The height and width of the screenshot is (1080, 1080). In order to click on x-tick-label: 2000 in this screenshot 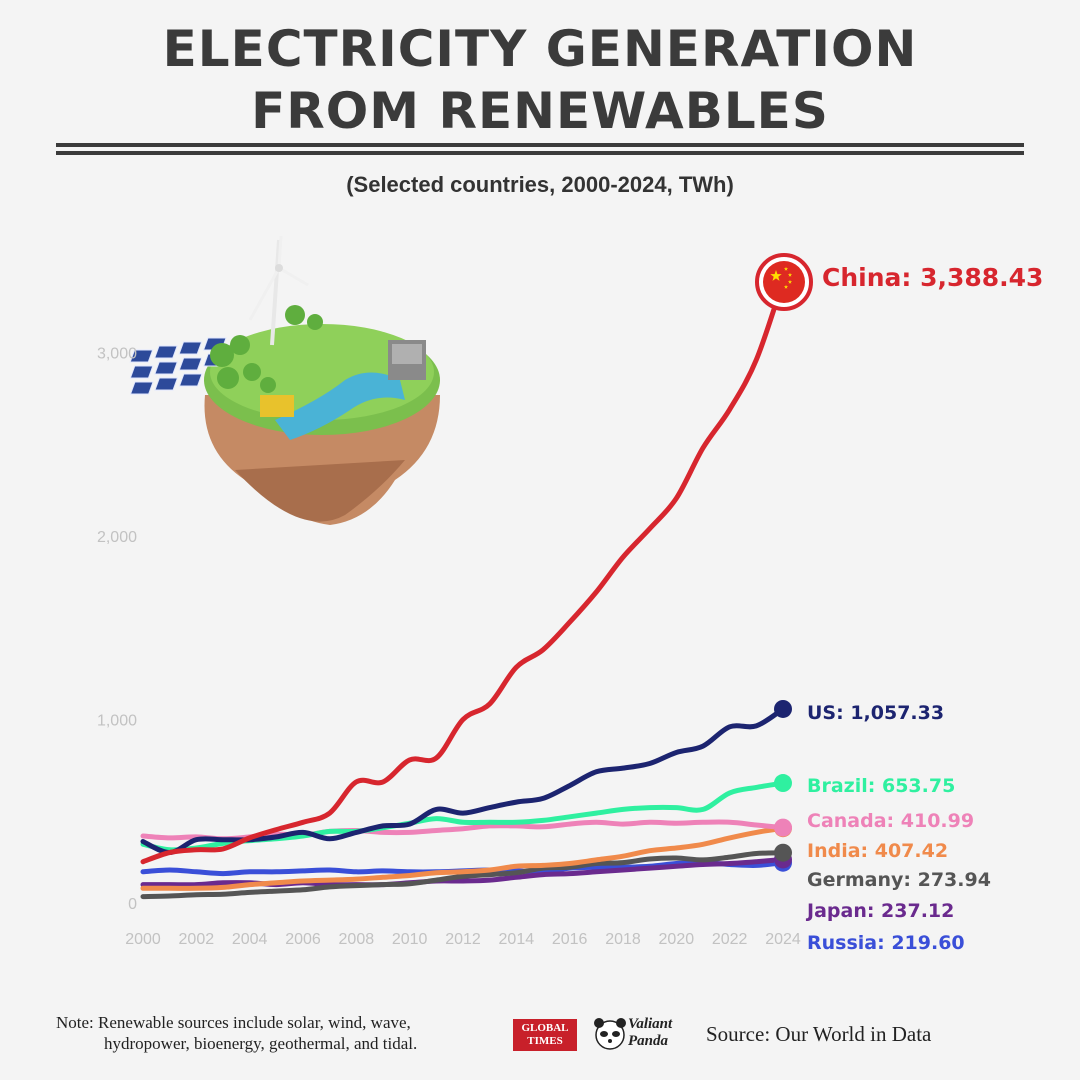, I will do `click(143, 939)`.